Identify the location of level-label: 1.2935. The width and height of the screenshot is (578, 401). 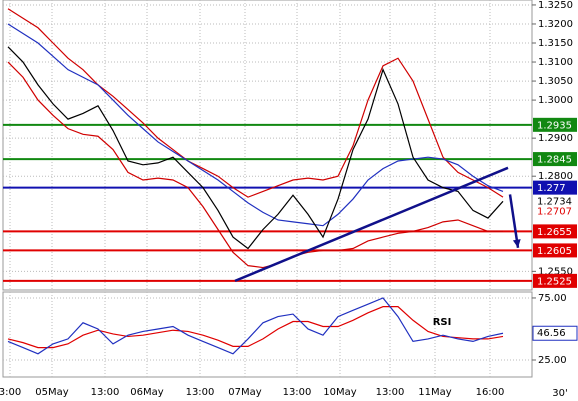
(554, 125).